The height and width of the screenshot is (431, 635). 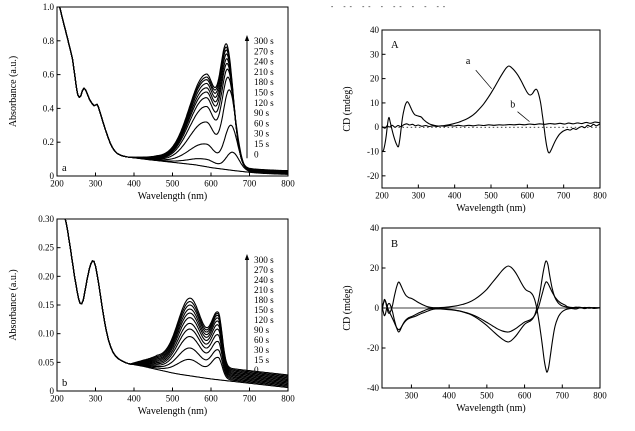 I want to click on plot-frame, so click(x=491, y=109).